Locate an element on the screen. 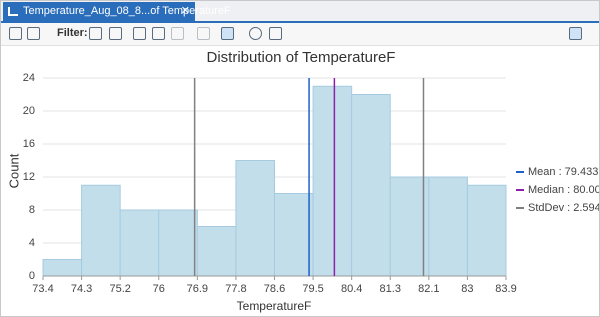  x-tick-label: 78.6 is located at coordinates (274, 289).